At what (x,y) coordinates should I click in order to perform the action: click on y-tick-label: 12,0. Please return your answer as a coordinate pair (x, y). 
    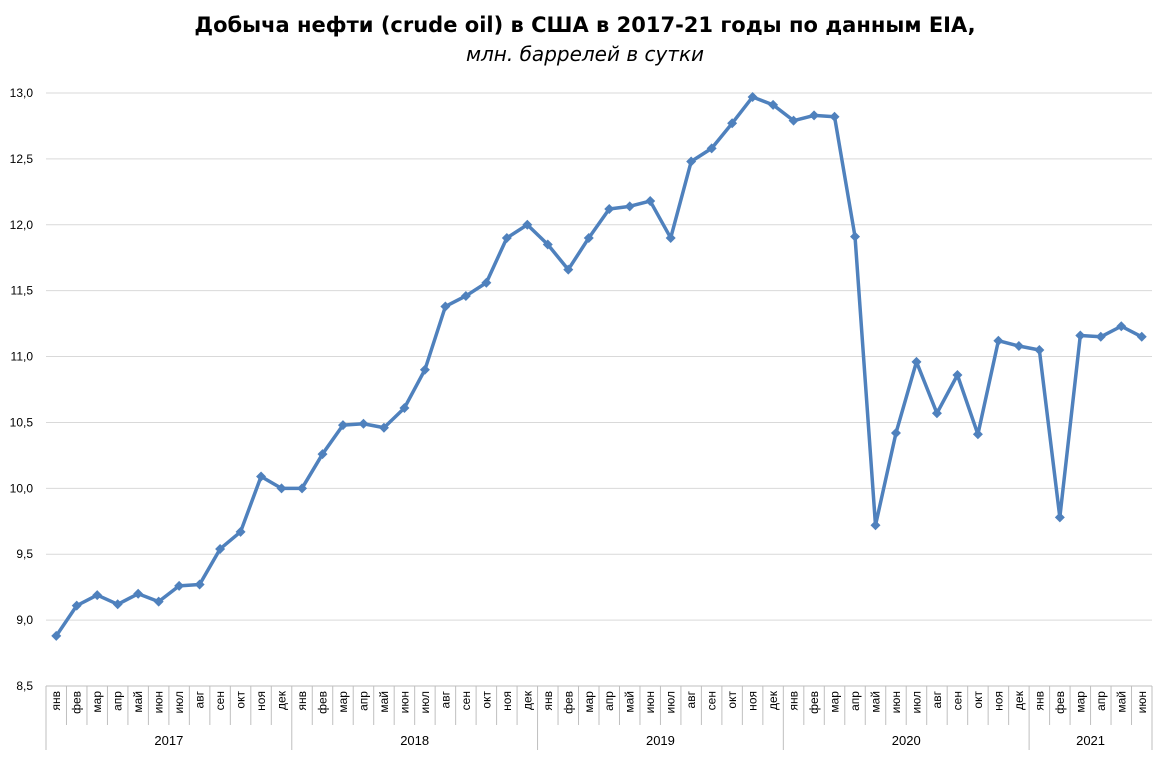
    Looking at the image, I should click on (22, 225).